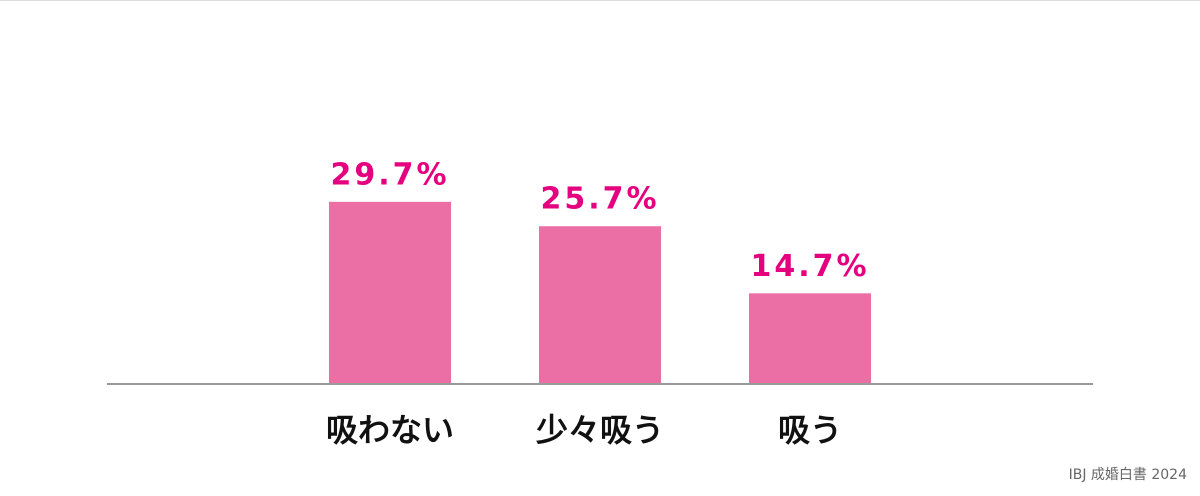 This screenshot has height=496, width=1200. Describe the element at coordinates (809, 266) in the screenshot. I see `value-label: 14.7%` at that location.